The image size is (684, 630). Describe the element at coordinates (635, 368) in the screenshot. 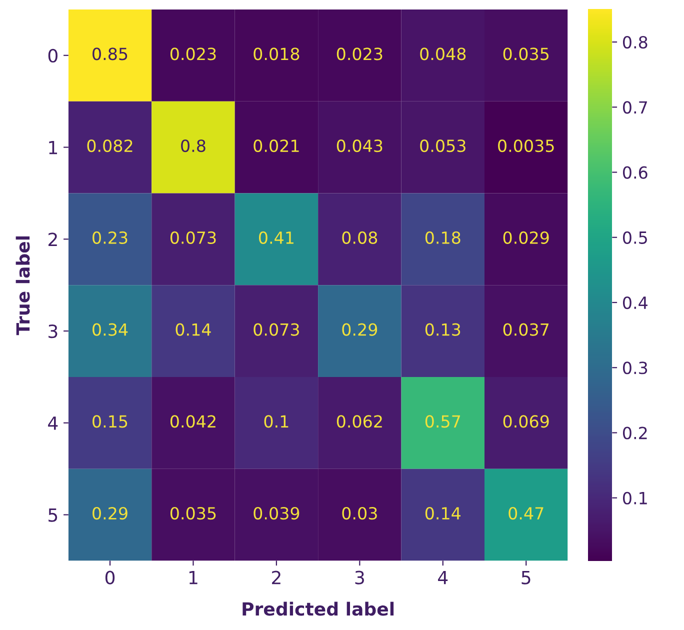

I see `color-bar-label: 0.3` at that location.